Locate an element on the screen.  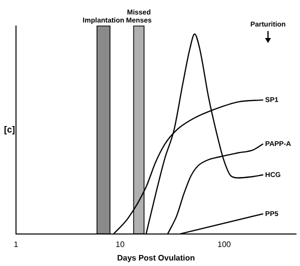
y-axis-title: [c] is located at coordinates (9, 129).